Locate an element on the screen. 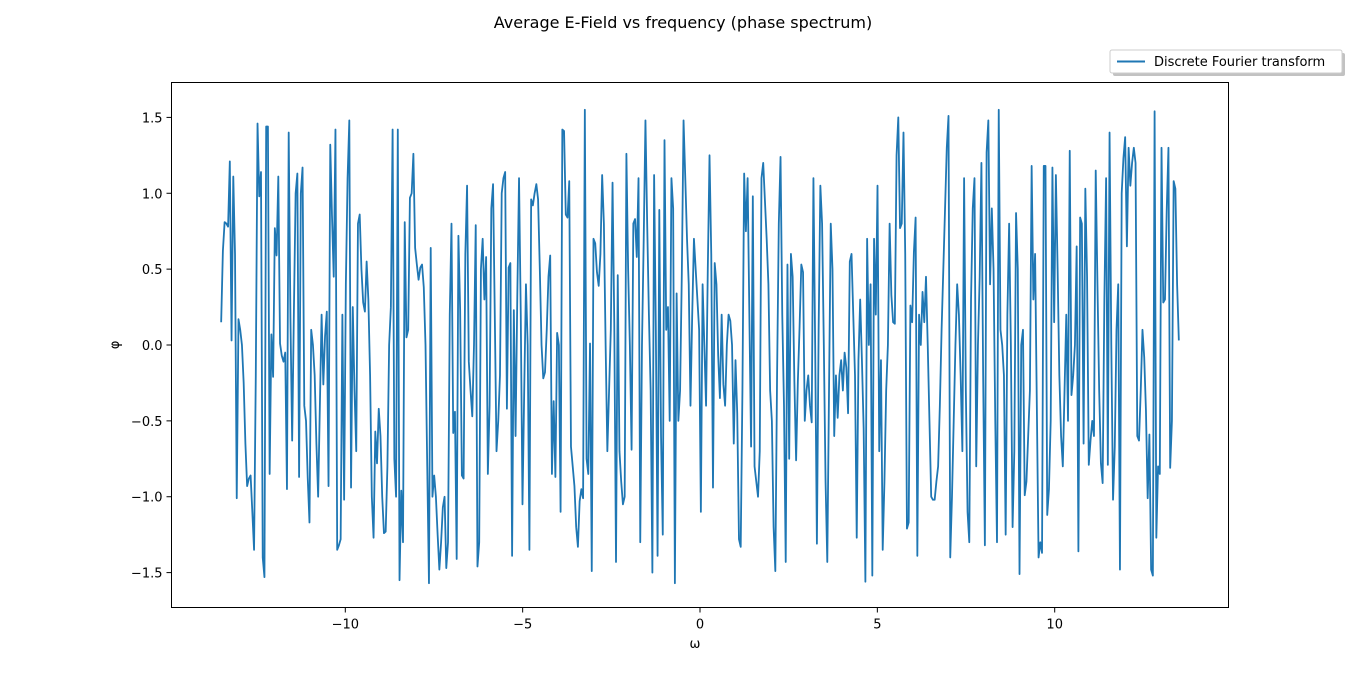 The height and width of the screenshot is (683, 1366). y-tick-label: 0.0 is located at coordinates (152, 346).